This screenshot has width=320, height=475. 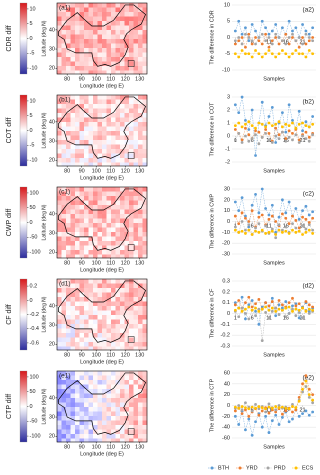 I want to click on panel-label: (a1), so click(x=65, y=8).